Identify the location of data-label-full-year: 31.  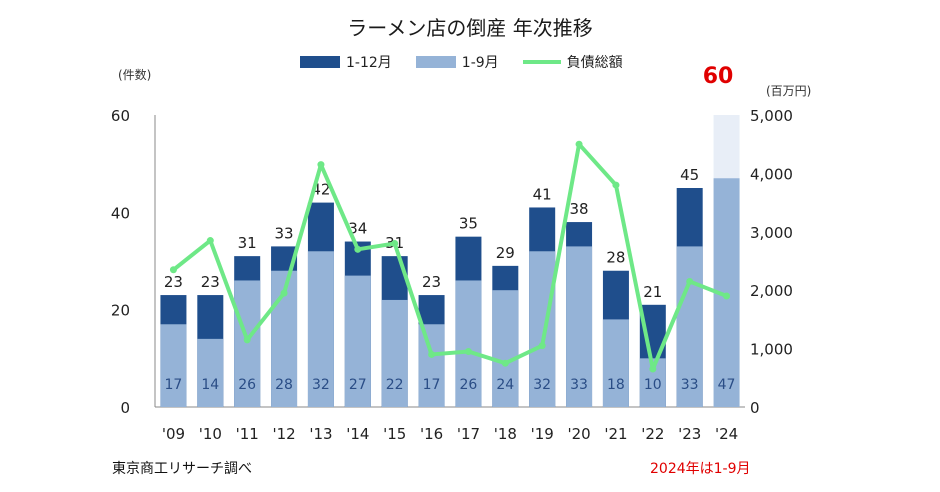
(247, 243).